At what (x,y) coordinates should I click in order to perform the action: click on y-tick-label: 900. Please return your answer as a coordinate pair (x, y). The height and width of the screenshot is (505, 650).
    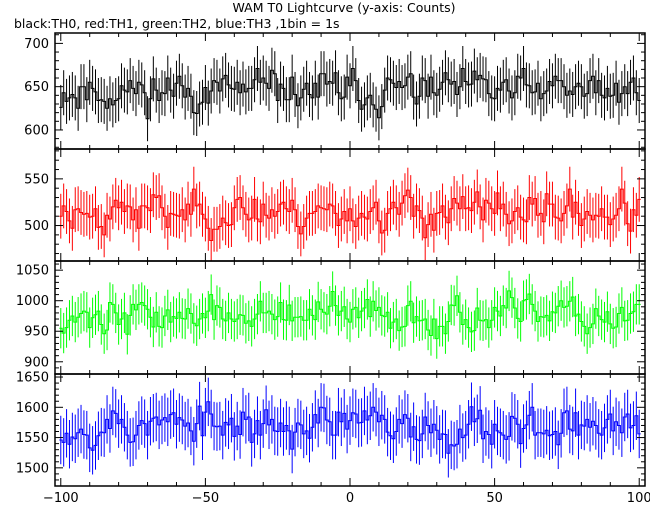
    Looking at the image, I should click on (36, 362).